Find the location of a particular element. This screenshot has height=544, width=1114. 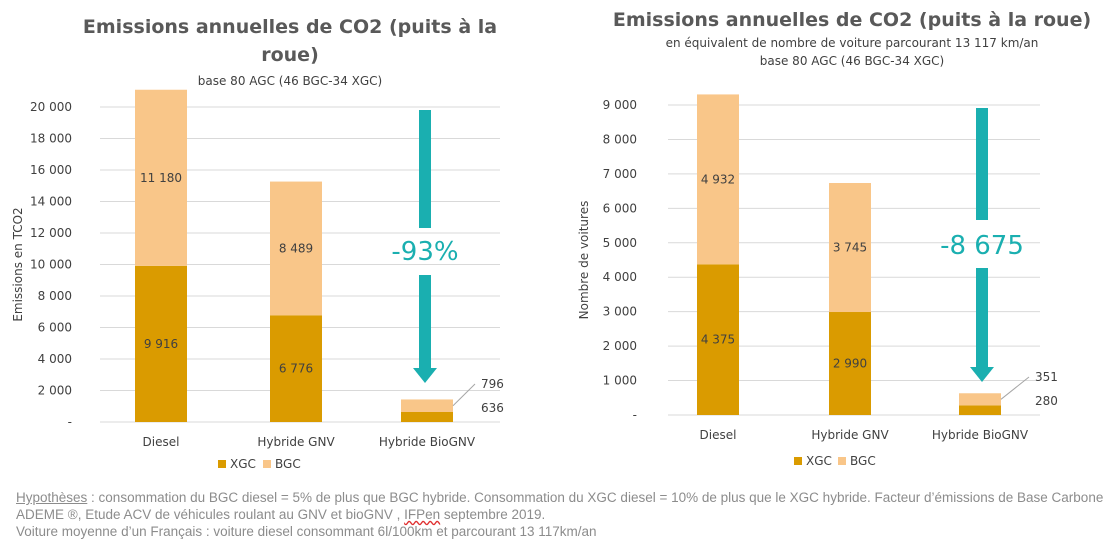

chart2-data-label: 4 932 is located at coordinates (718, 179).